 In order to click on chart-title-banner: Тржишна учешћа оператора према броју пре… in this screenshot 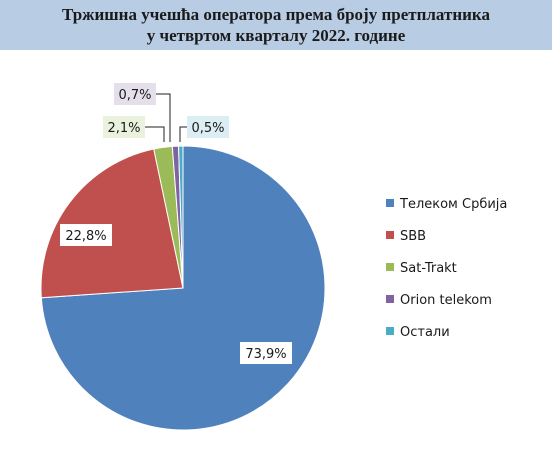, I will do `click(276, 25)`.